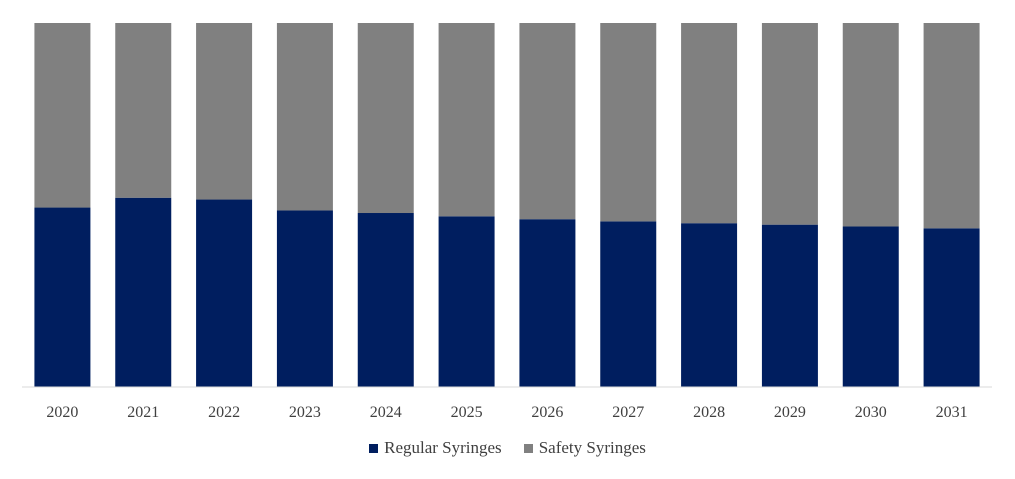 The image size is (1015, 479). What do you see at coordinates (443, 447) in the screenshot?
I see `legend-label-regular: Regular Syringes` at bounding box center [443, 447].